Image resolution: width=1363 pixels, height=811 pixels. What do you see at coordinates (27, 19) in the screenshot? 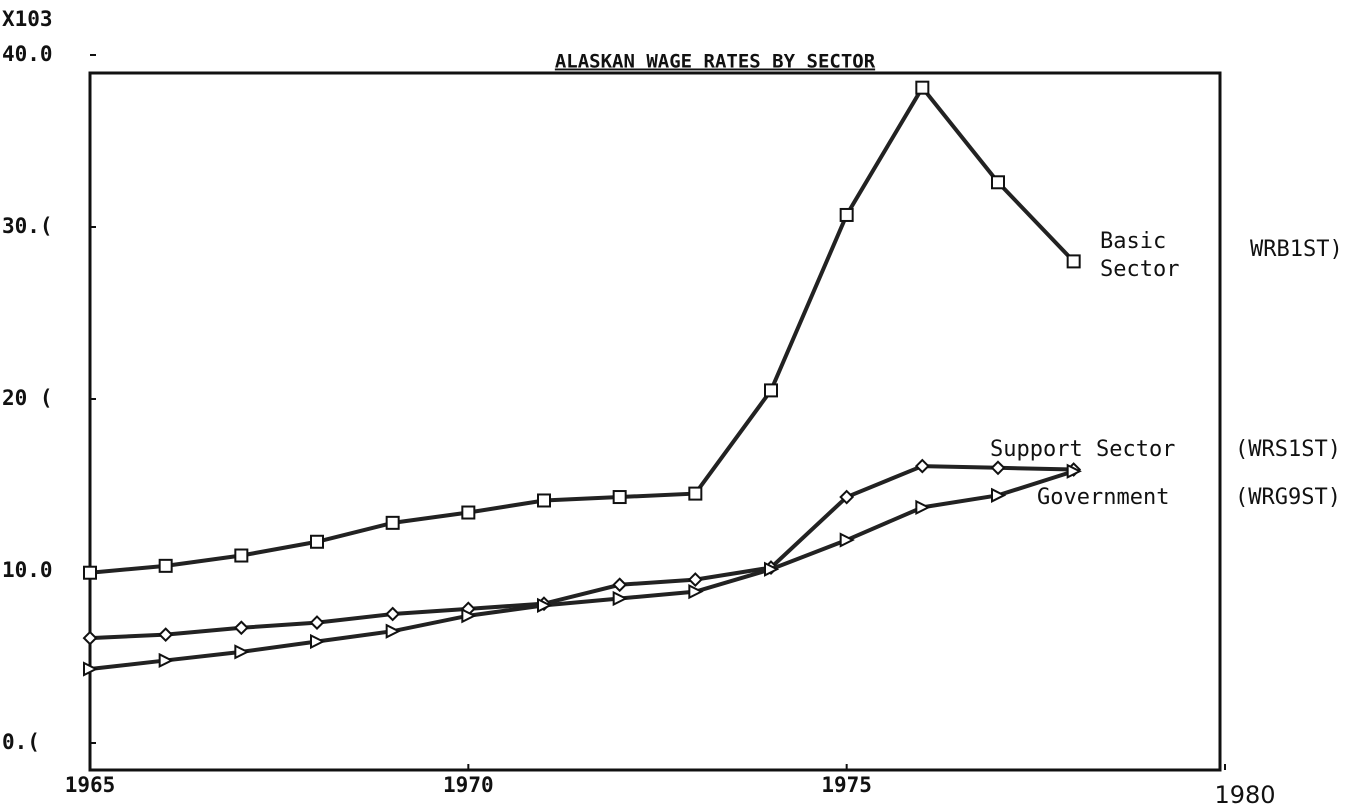
I see `y-multiplier: X103` at bounding box center [27, 19].